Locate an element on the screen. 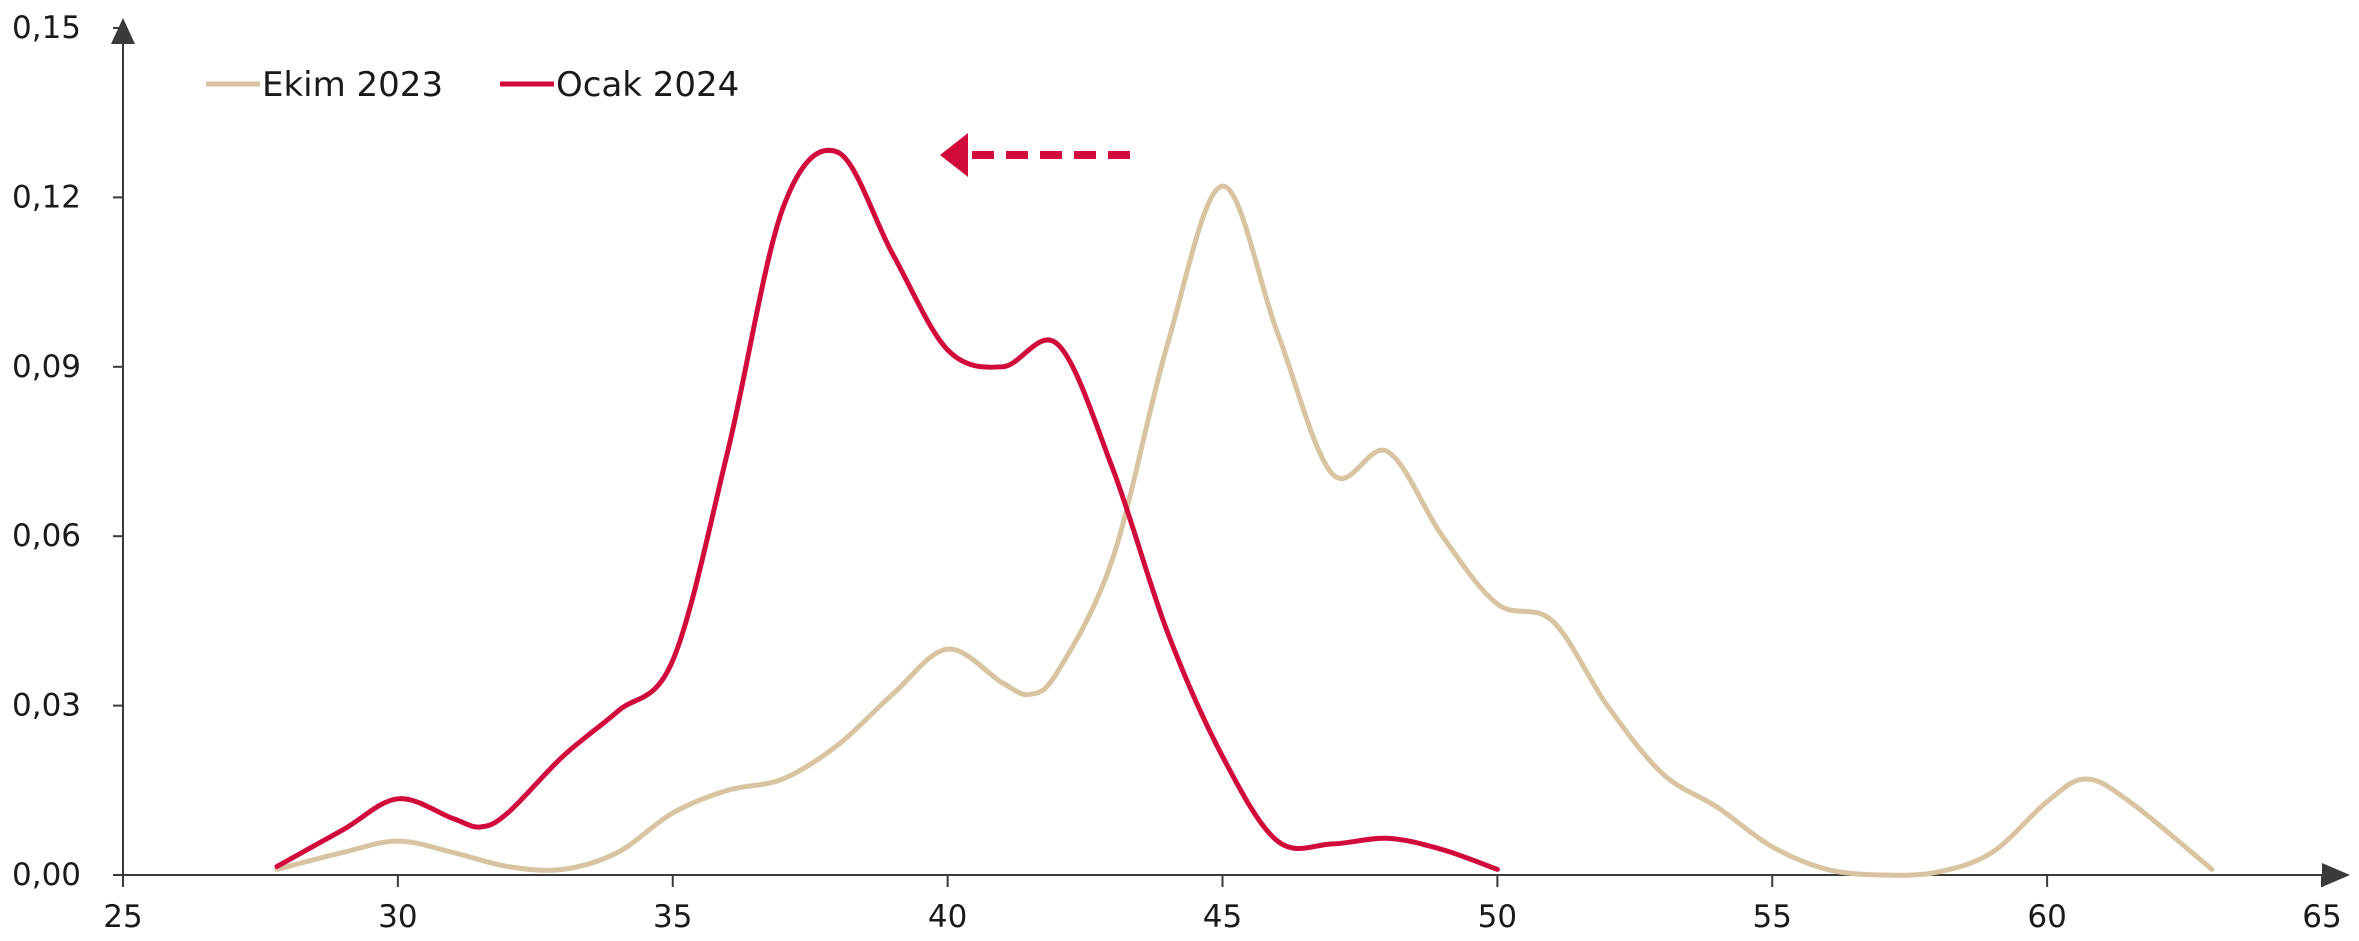  y-axis-arrowhead is located at coordinates (123, 31).